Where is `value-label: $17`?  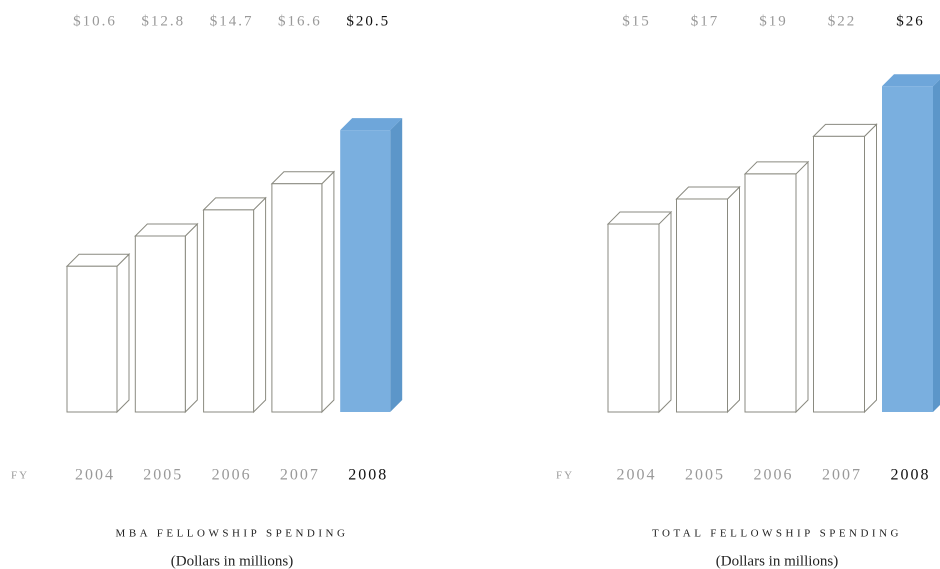
value-label: $17 is located at coordinates (705, 21).